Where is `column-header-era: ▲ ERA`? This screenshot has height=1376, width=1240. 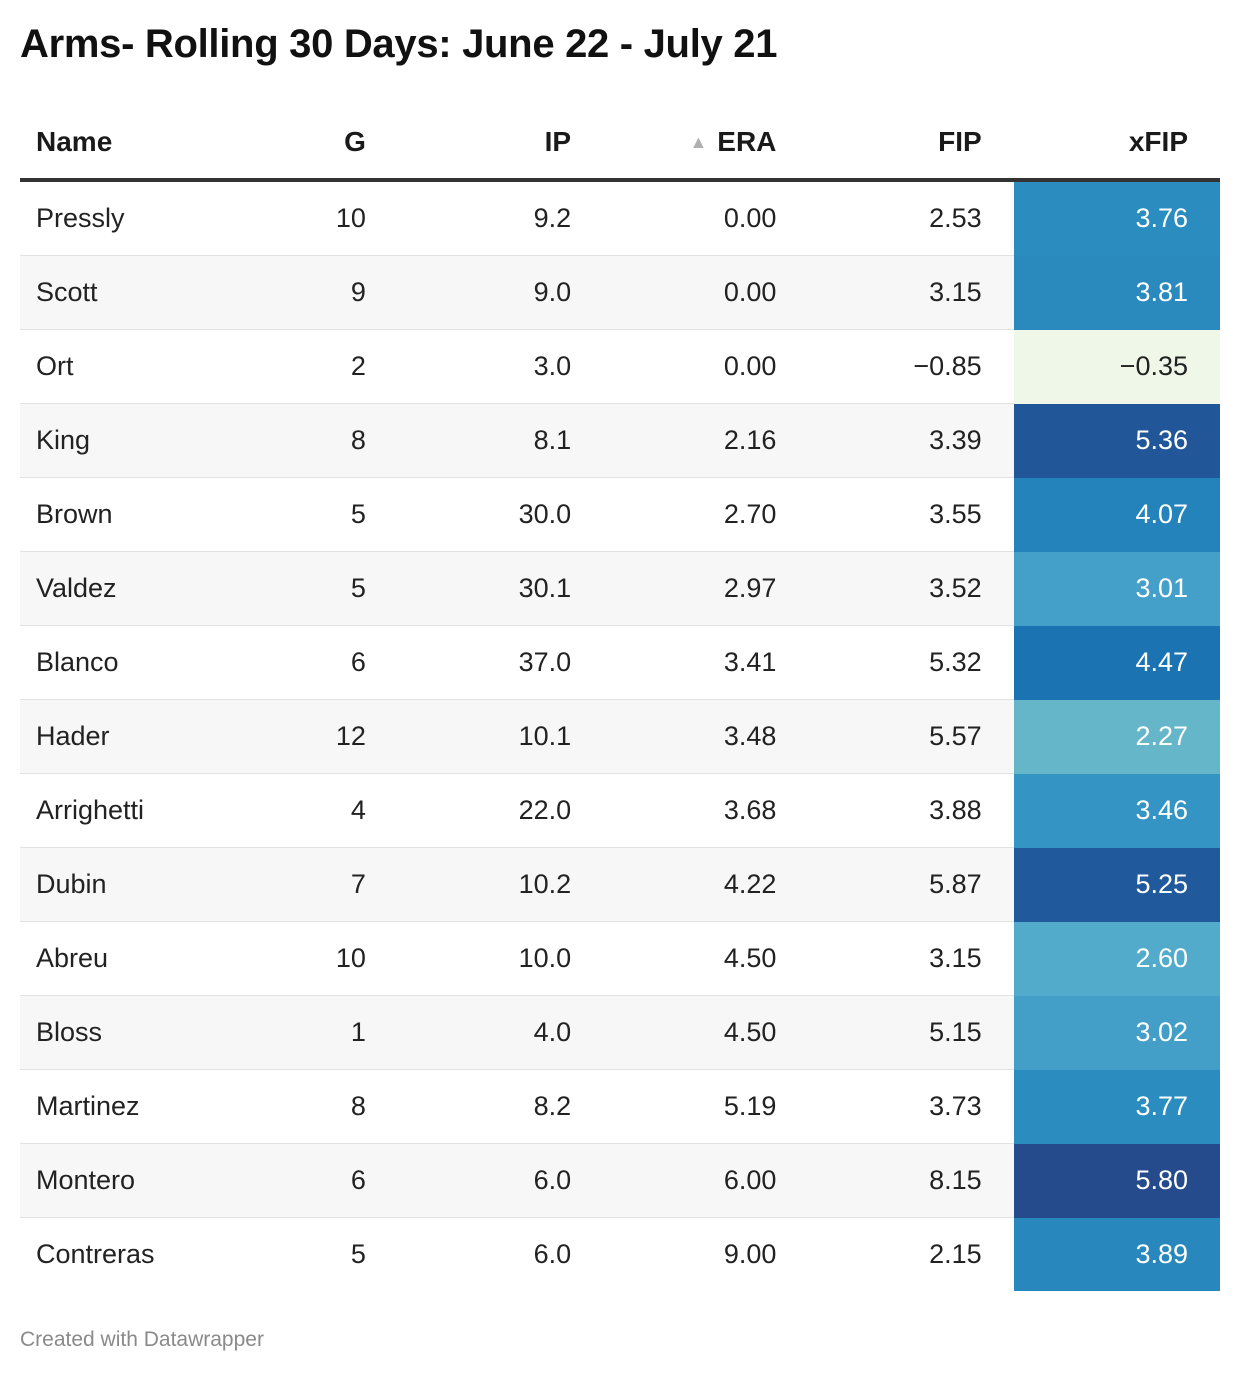 column-header-era: ▲ ERA is located at coordinates (706, 144).